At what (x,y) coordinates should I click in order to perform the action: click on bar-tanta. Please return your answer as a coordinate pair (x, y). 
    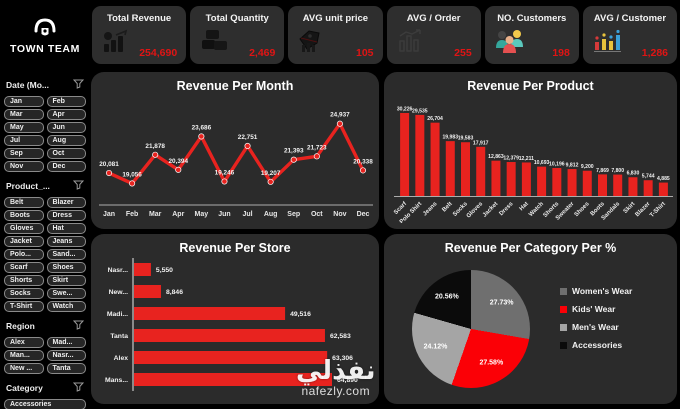
    Looking at the image, I should click on (229, 335).